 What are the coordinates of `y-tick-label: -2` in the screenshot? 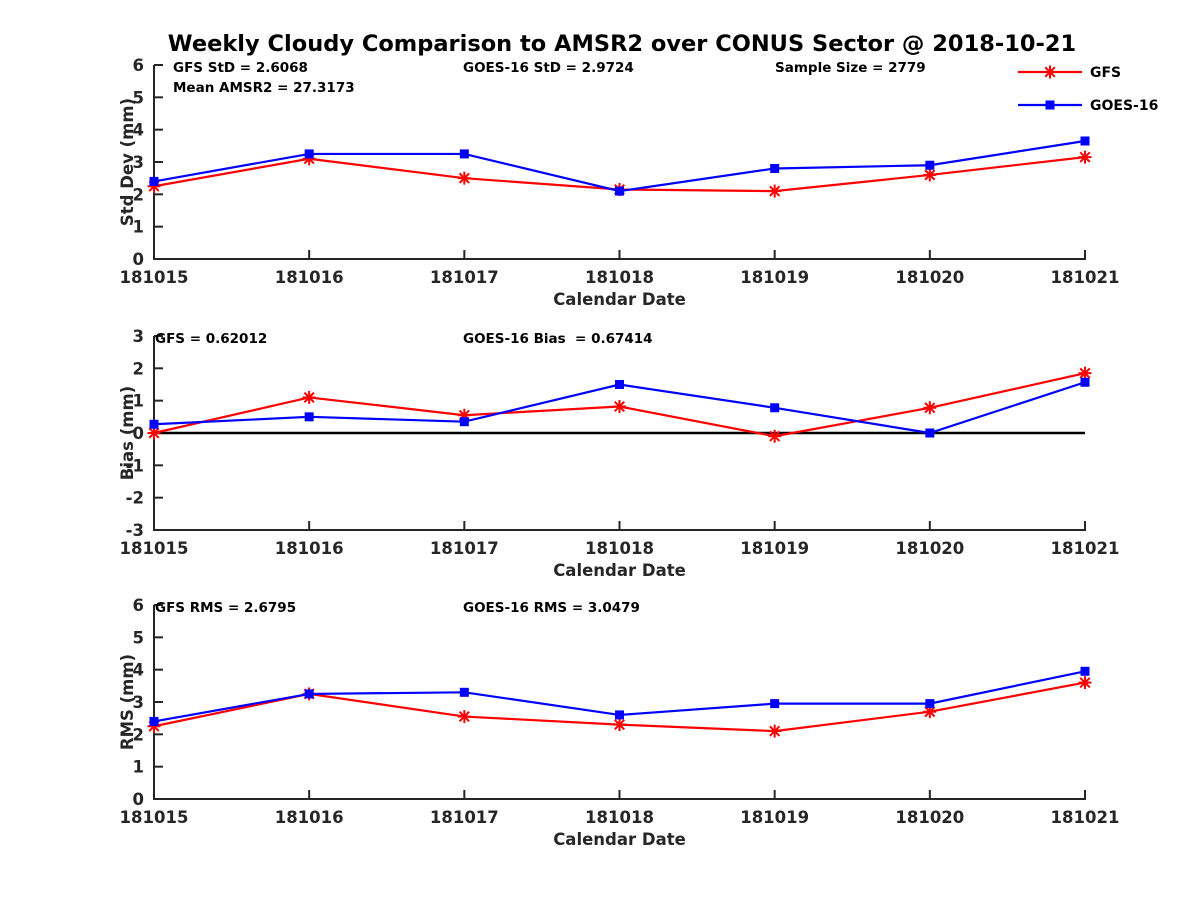 It's located at (135, 498).